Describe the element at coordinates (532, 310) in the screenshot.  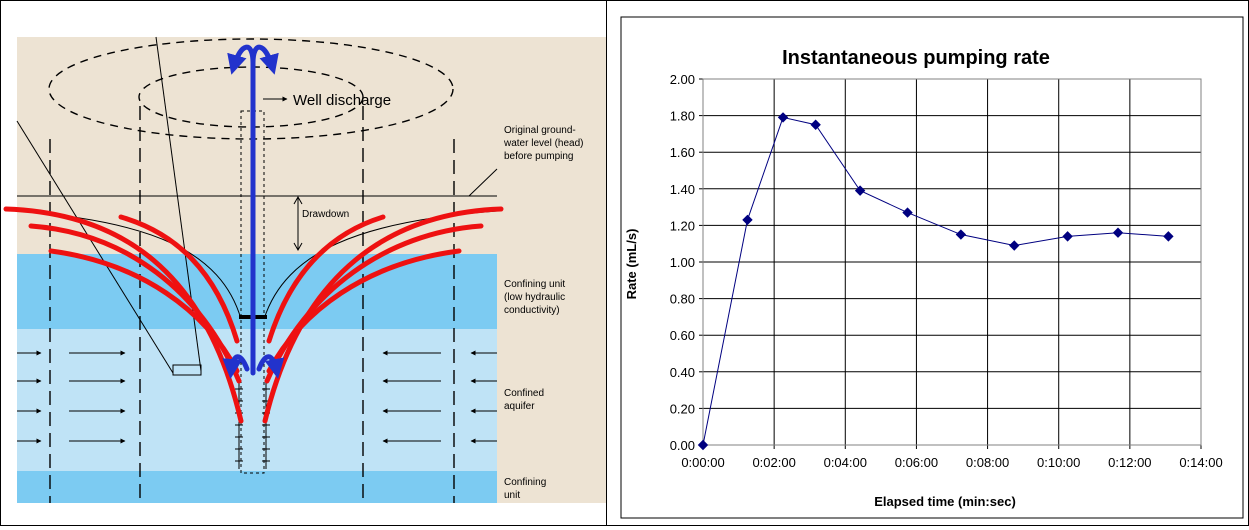
I see `confining-unit-label-3: conductivity)` at that location.